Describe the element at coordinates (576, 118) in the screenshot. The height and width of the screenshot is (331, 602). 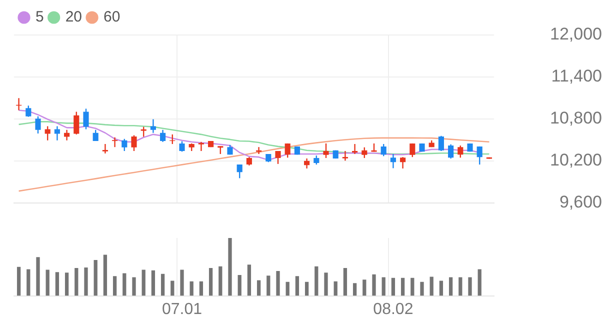
I see `y-tick-label: 10,800` at that location.